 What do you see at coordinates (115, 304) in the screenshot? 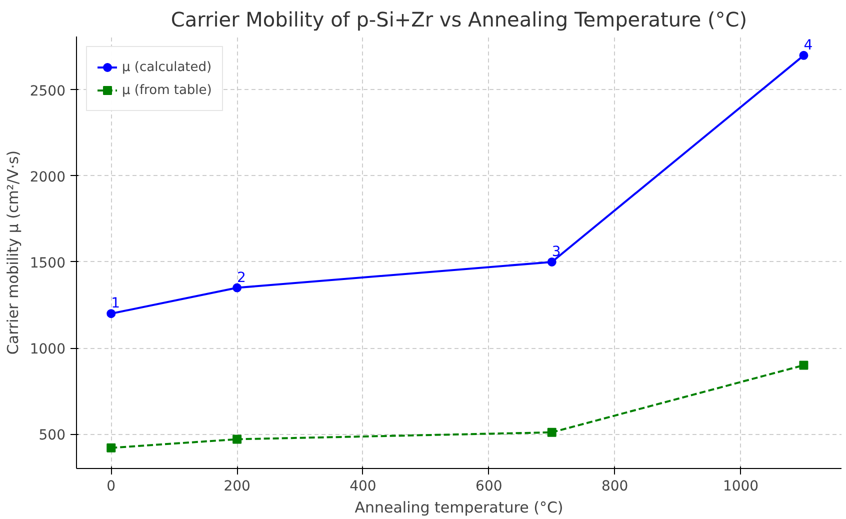
I see `annotation: 1` at bounding box center [115, 304].